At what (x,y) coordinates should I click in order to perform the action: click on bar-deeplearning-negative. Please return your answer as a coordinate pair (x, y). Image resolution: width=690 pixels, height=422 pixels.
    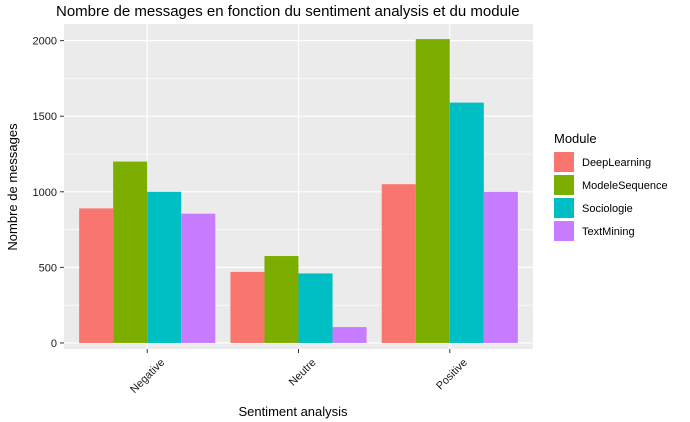
    Looking at the image, I should click on (96, 275).